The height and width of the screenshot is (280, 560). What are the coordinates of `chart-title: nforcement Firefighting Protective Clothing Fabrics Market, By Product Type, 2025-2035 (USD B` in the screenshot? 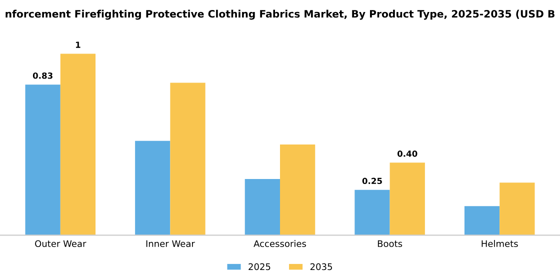 It's located at (280, 15).